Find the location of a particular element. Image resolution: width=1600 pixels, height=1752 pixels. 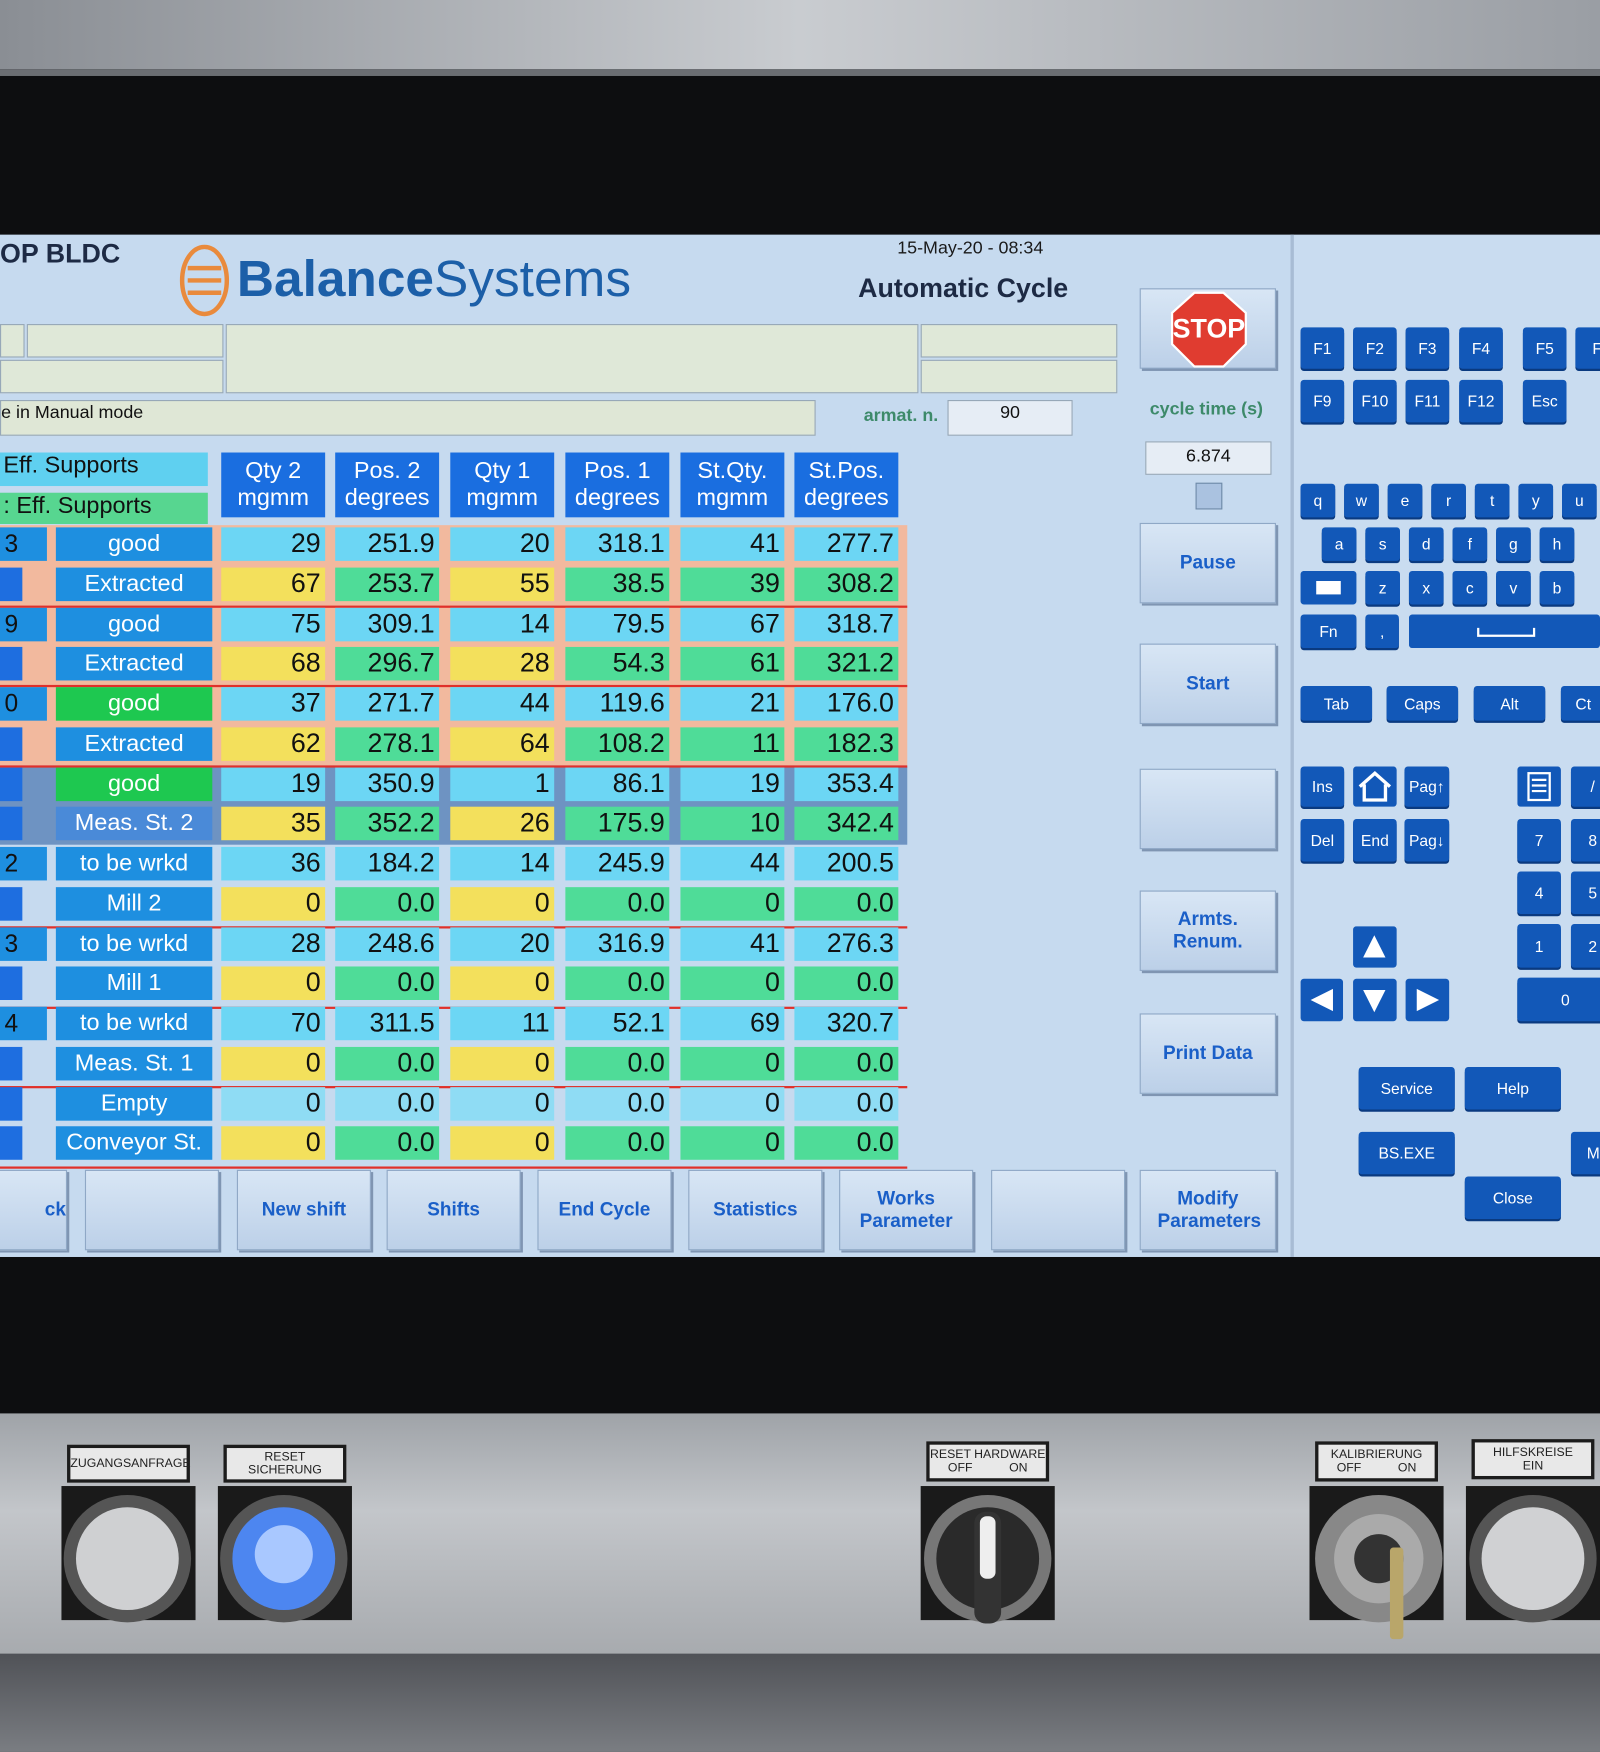

key: Ins is located at coordinates (1322, 786).